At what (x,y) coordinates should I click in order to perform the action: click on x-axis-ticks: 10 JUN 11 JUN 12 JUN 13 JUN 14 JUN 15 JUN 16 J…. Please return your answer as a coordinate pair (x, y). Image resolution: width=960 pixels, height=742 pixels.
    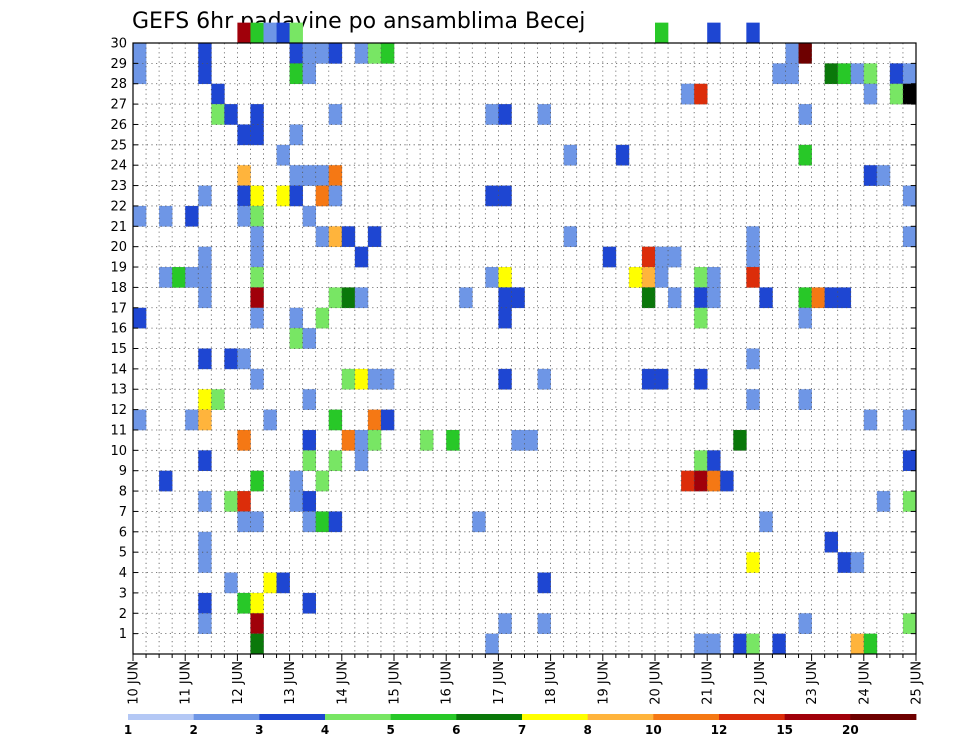
    Looking at the image, I should click on (526, 679).